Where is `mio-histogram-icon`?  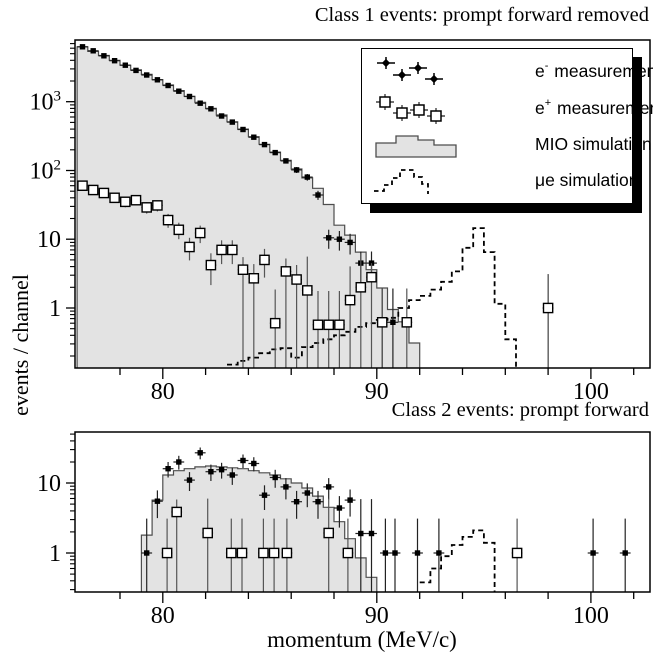 mio-histogram-icon is located at coordinates (416, 146).